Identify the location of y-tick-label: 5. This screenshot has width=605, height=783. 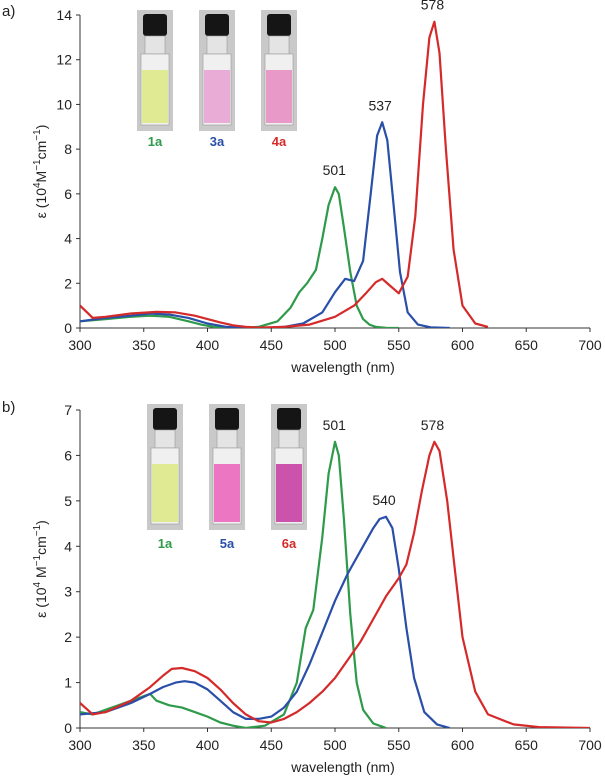
(68, 501).